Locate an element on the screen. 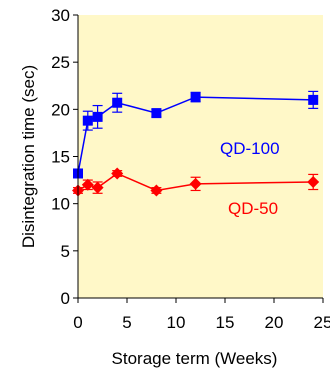 The width and height of the screenshot is (330, 368). y-tick-label: 10 is located at coordinates (60, 204).